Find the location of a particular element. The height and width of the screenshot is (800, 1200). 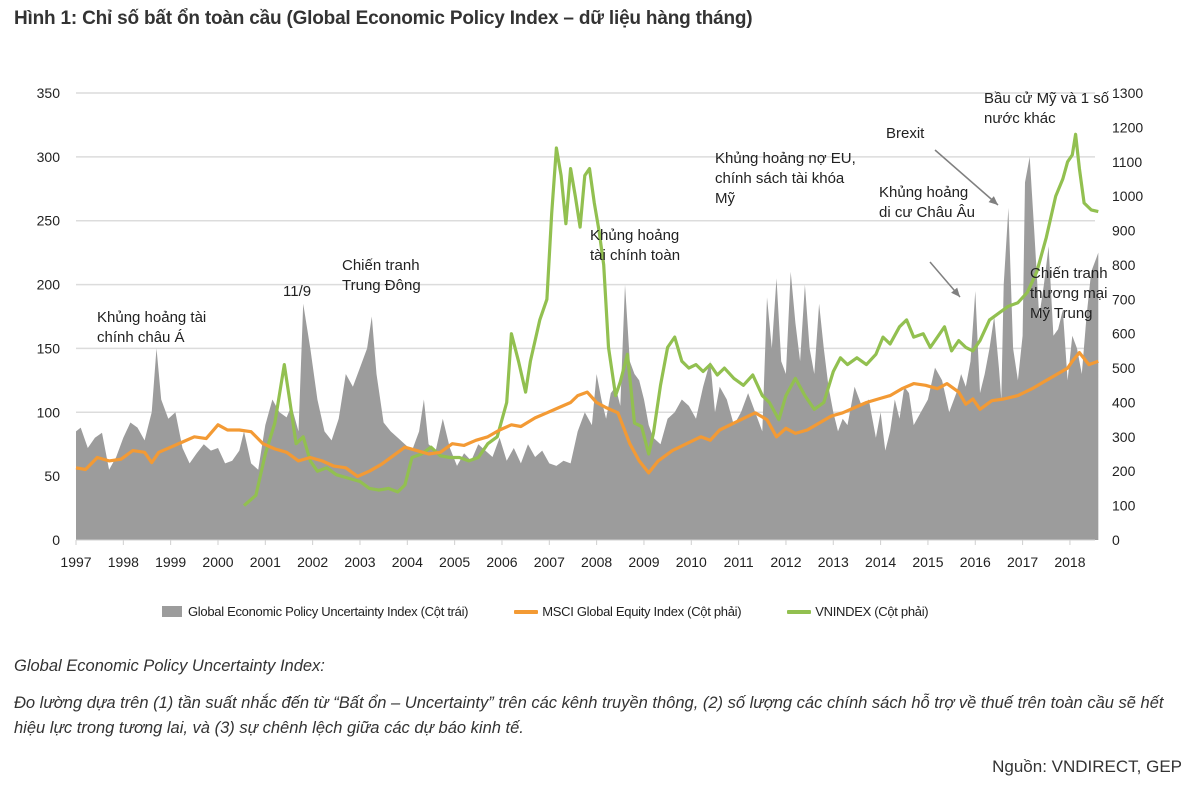

x-tick-label: 2006 is located at coordinates (501, 562).